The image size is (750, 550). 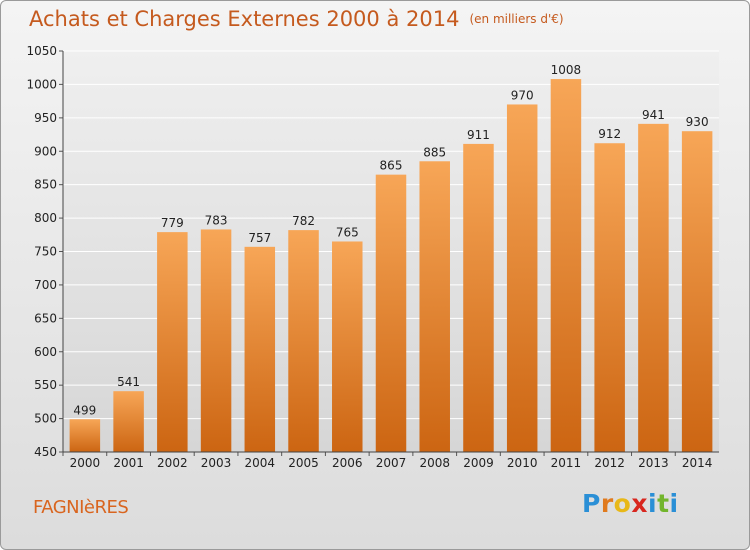 I want to click on proxiti-logo: Proxiti, so click(x=630, y=503).